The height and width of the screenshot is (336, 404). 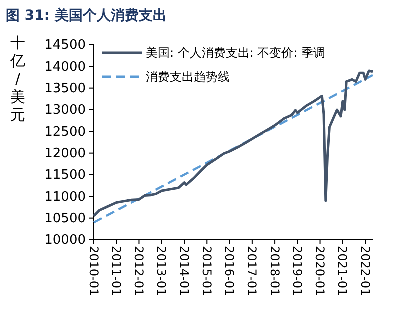 What do you see at coordinates (65, 197) in the screenshot?
I see `y-tick-label: 11000` at bounding box center [65, 197].